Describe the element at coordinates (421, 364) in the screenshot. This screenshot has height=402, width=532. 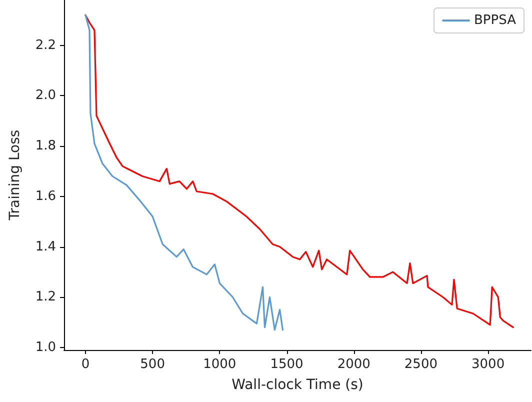
I see `x-tick-label: 2500` at that location.